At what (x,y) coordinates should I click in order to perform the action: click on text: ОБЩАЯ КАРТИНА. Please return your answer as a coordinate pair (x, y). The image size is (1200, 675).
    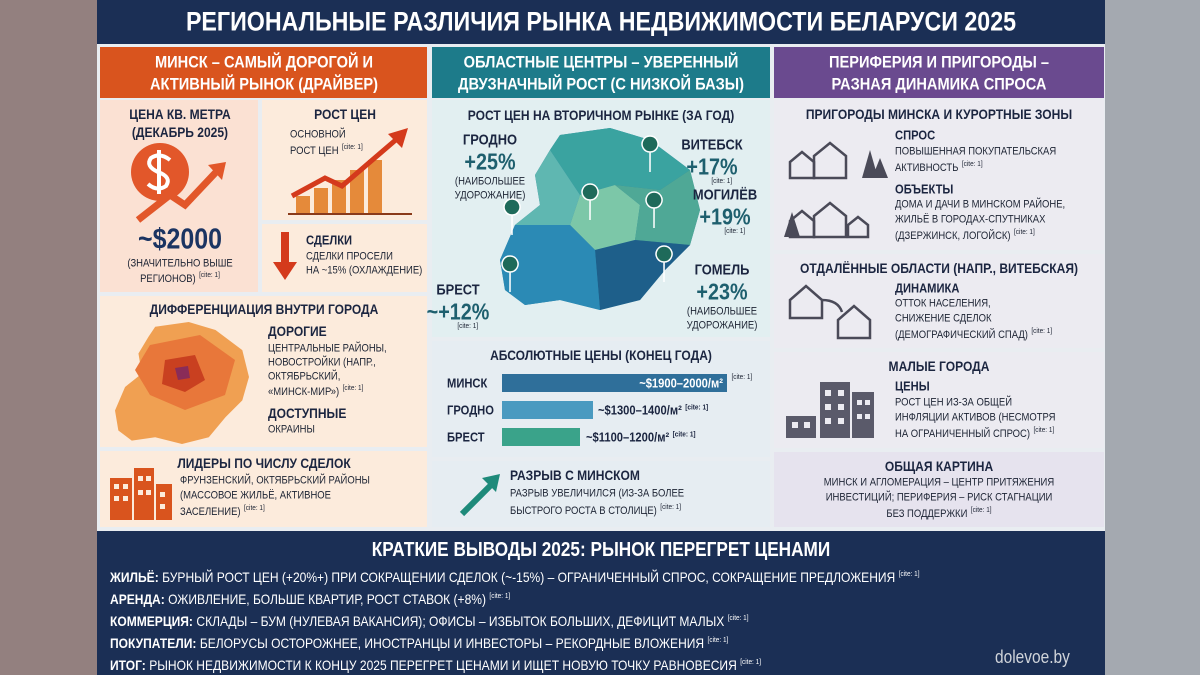
    Looking at the image, I should click on (939, 466).